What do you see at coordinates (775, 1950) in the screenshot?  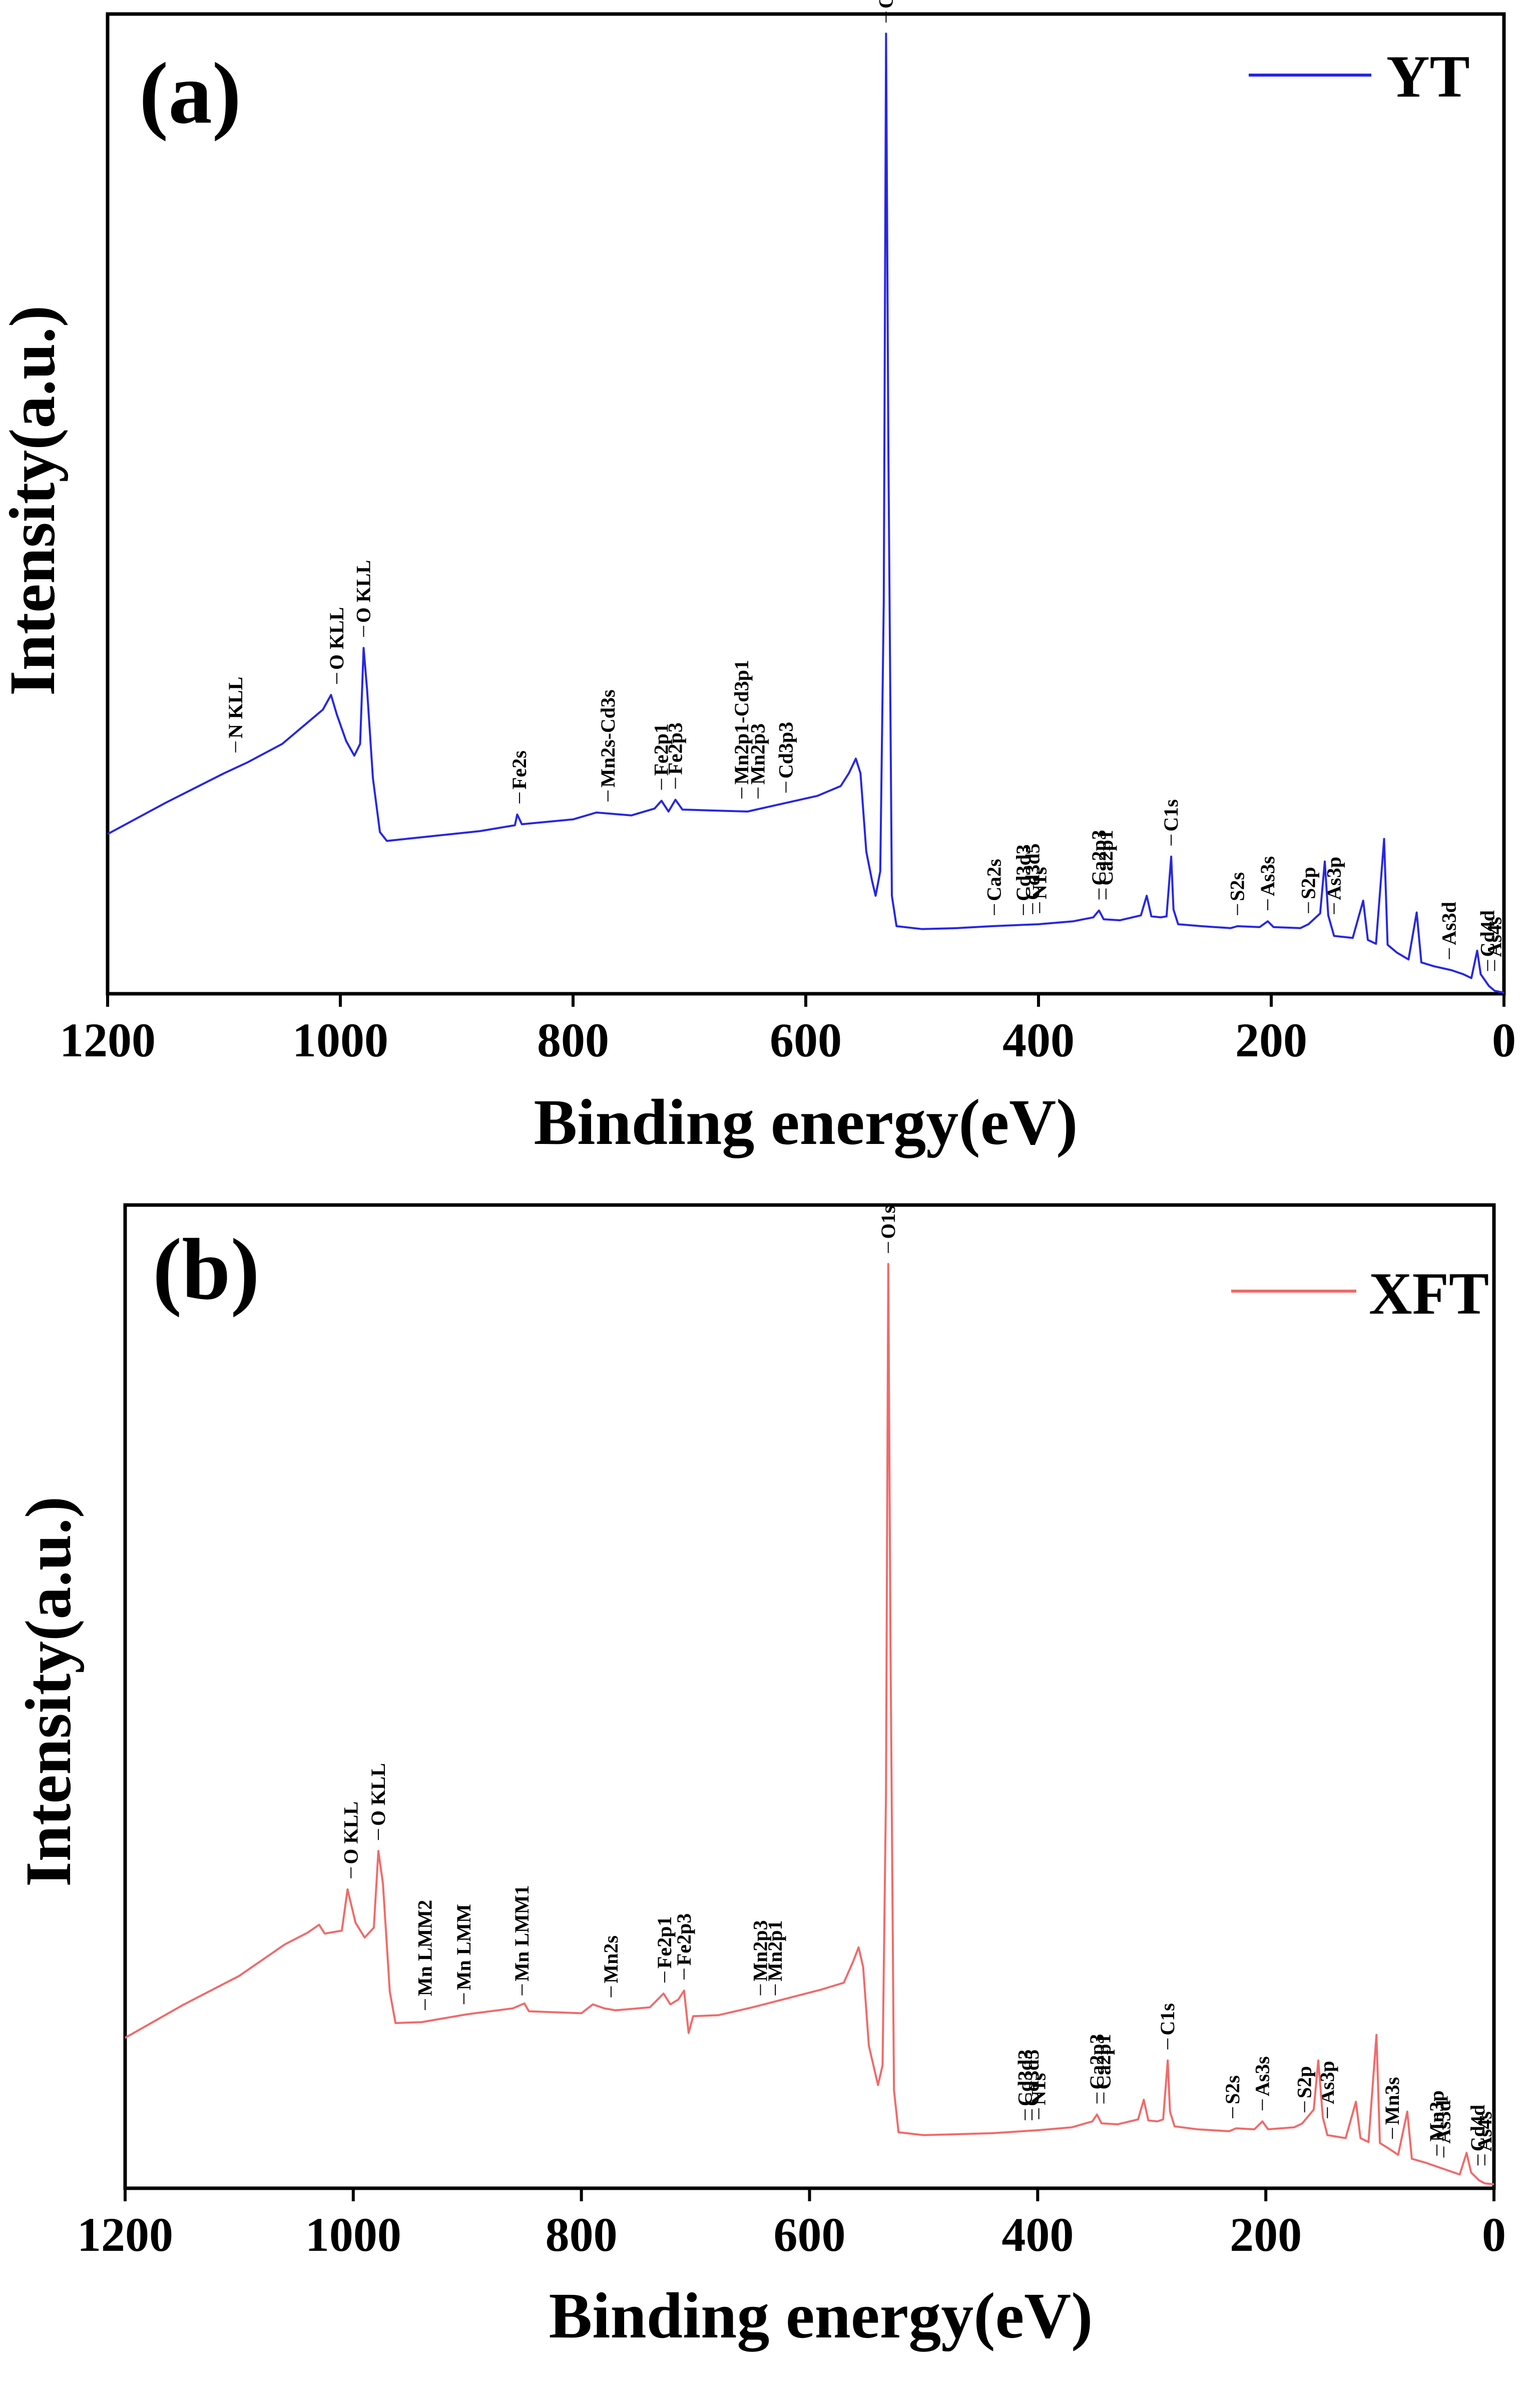 I see `peak-label: Mn2p1` at bounding box center [775, 1950].